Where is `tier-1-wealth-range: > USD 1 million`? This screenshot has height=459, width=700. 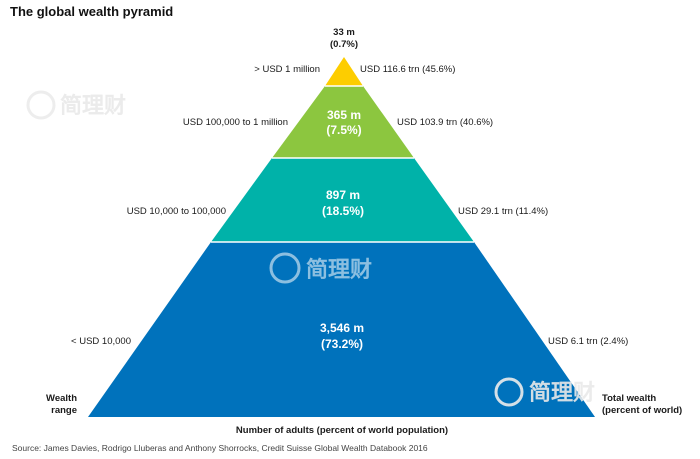 tier-1-wealth-range: > USD 1 million is located at coordinates (287, 69).